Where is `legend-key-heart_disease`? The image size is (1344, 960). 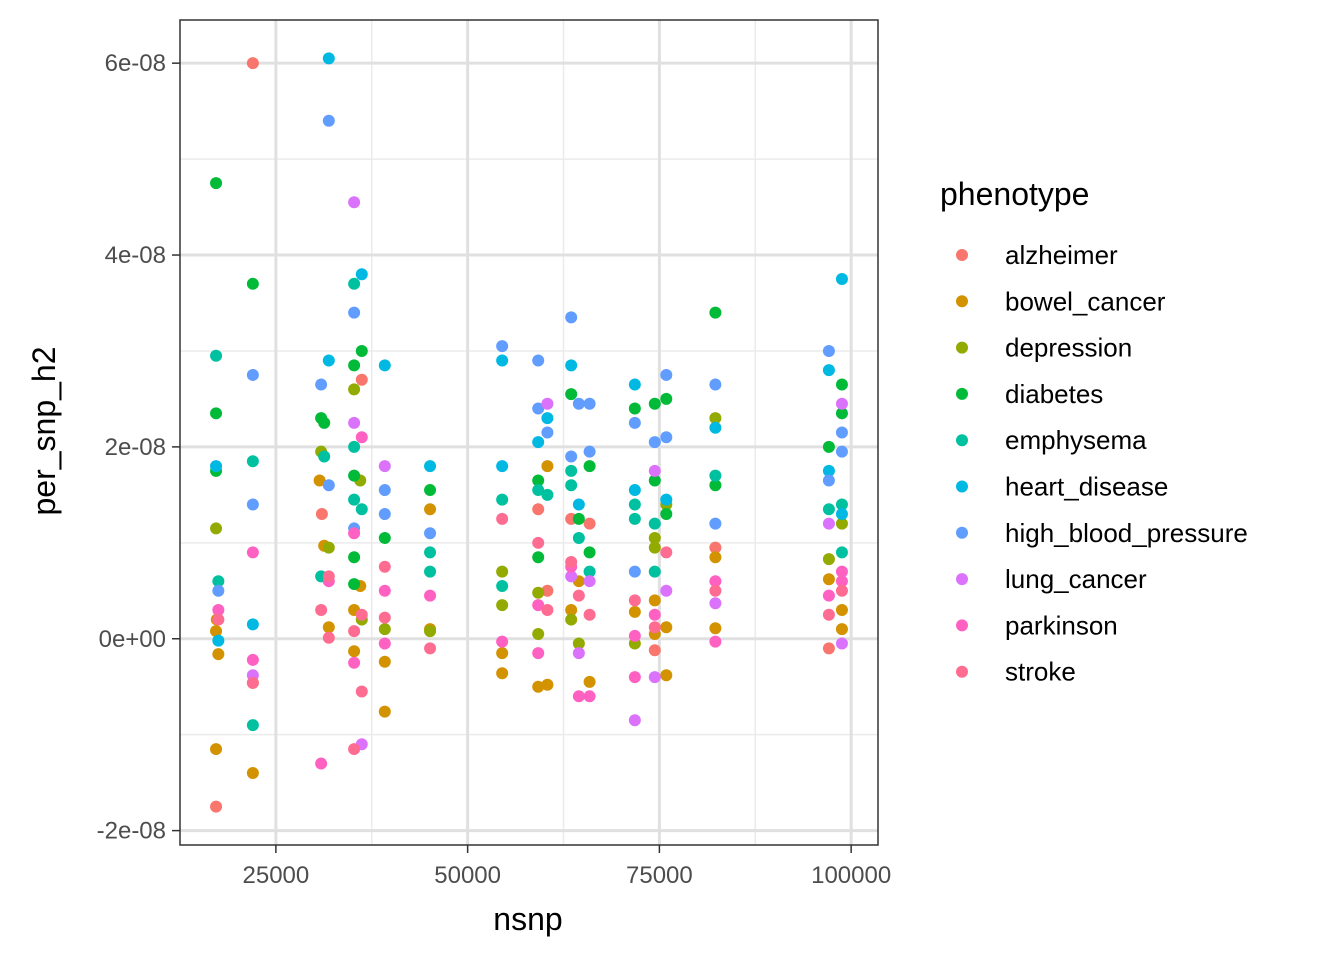
legend-key-heart_disease is located at coordinates (962, 486).